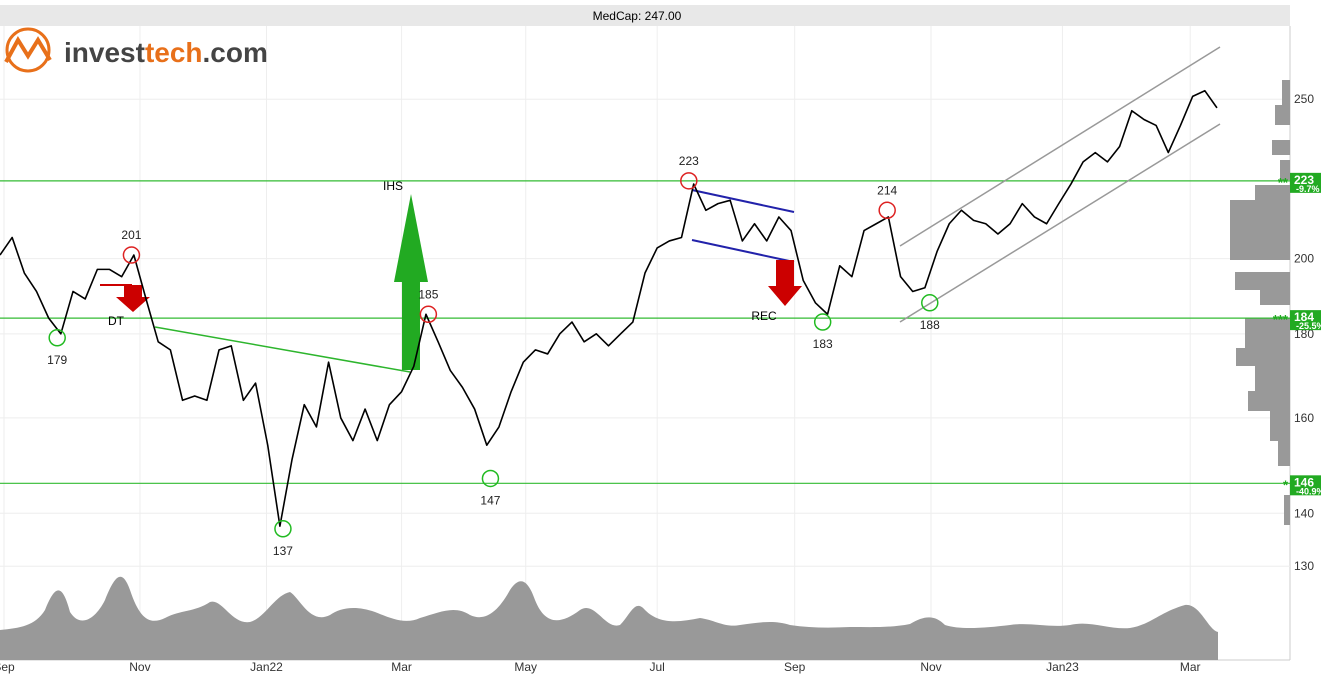 This screenshot has height=685, width=1321. What do you see at coordinates (1308, 326) in the screenshot?
I see `level-change: -25.5%` at bounding box center [1308, 326].